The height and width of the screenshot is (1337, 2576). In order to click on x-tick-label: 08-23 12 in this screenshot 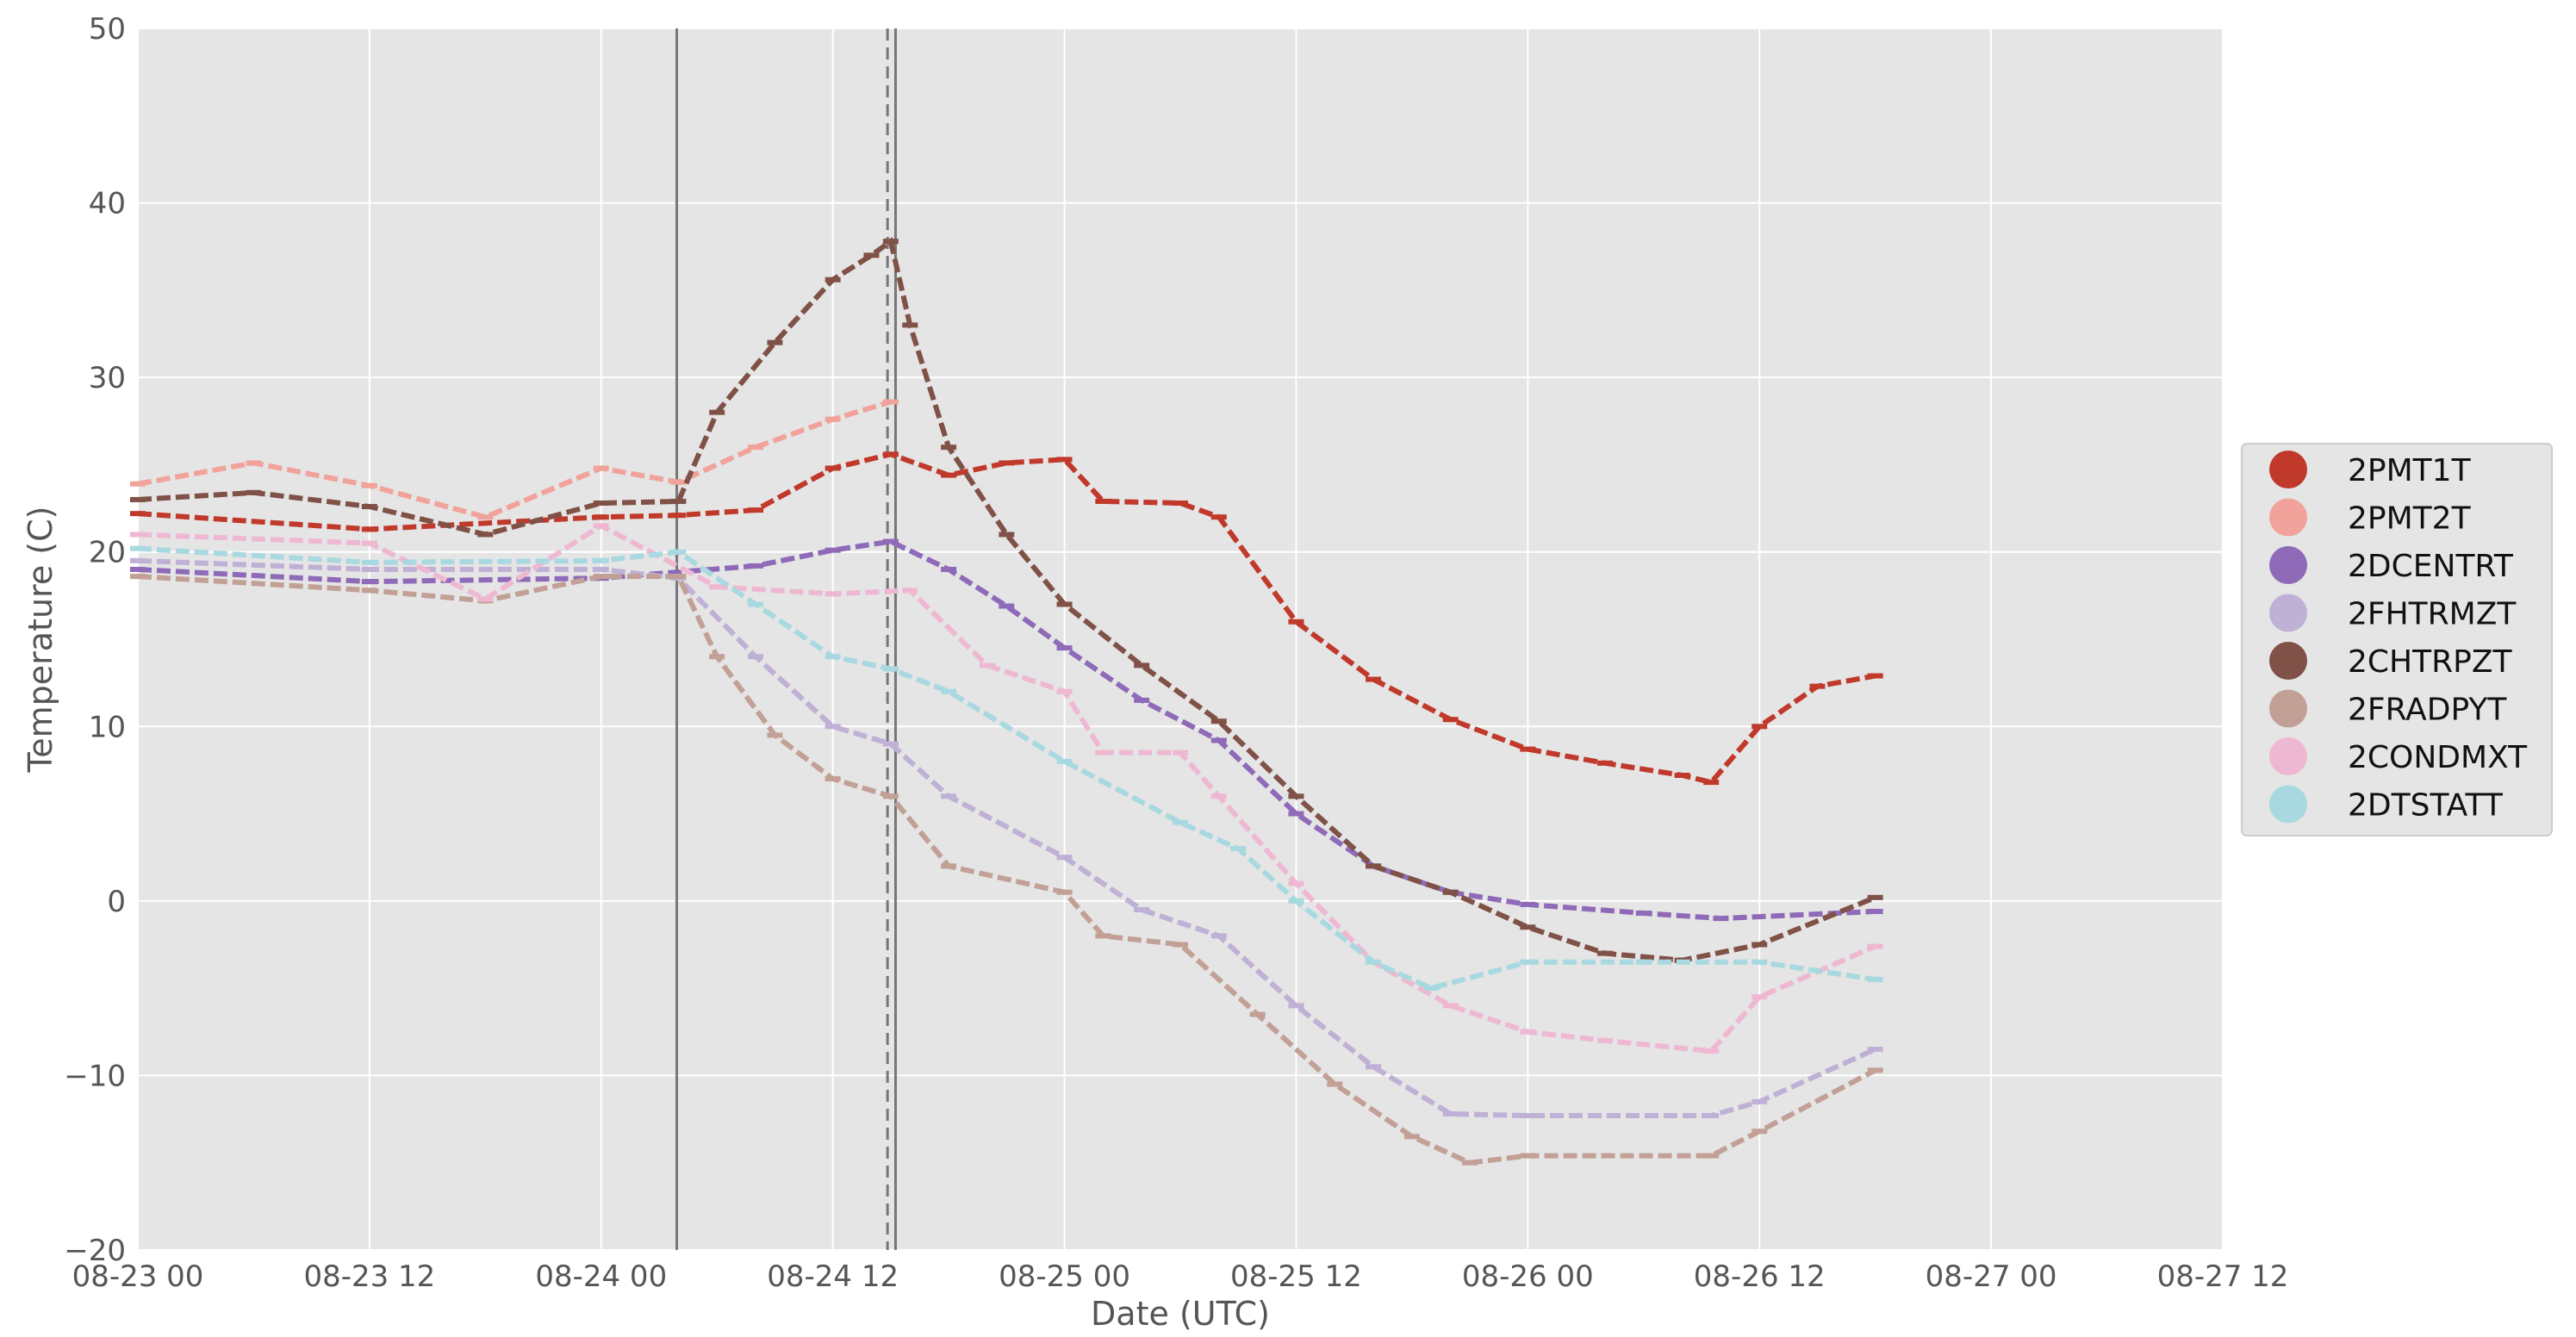, I will do `click(369, 1277)`.